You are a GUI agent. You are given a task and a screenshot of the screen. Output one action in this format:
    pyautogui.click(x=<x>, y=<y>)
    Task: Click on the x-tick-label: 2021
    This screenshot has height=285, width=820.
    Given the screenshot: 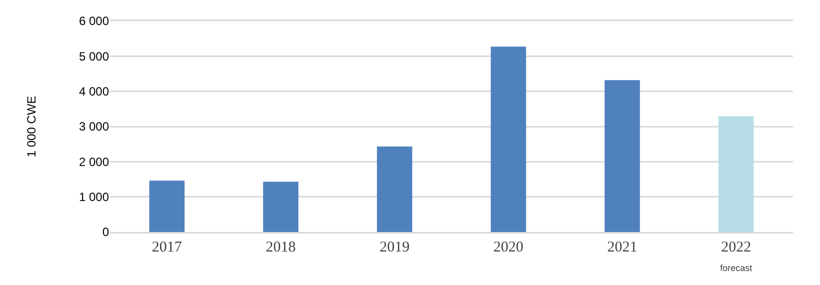 What is the action you would take?
    pyautogui.click(x=622, y=248)
    